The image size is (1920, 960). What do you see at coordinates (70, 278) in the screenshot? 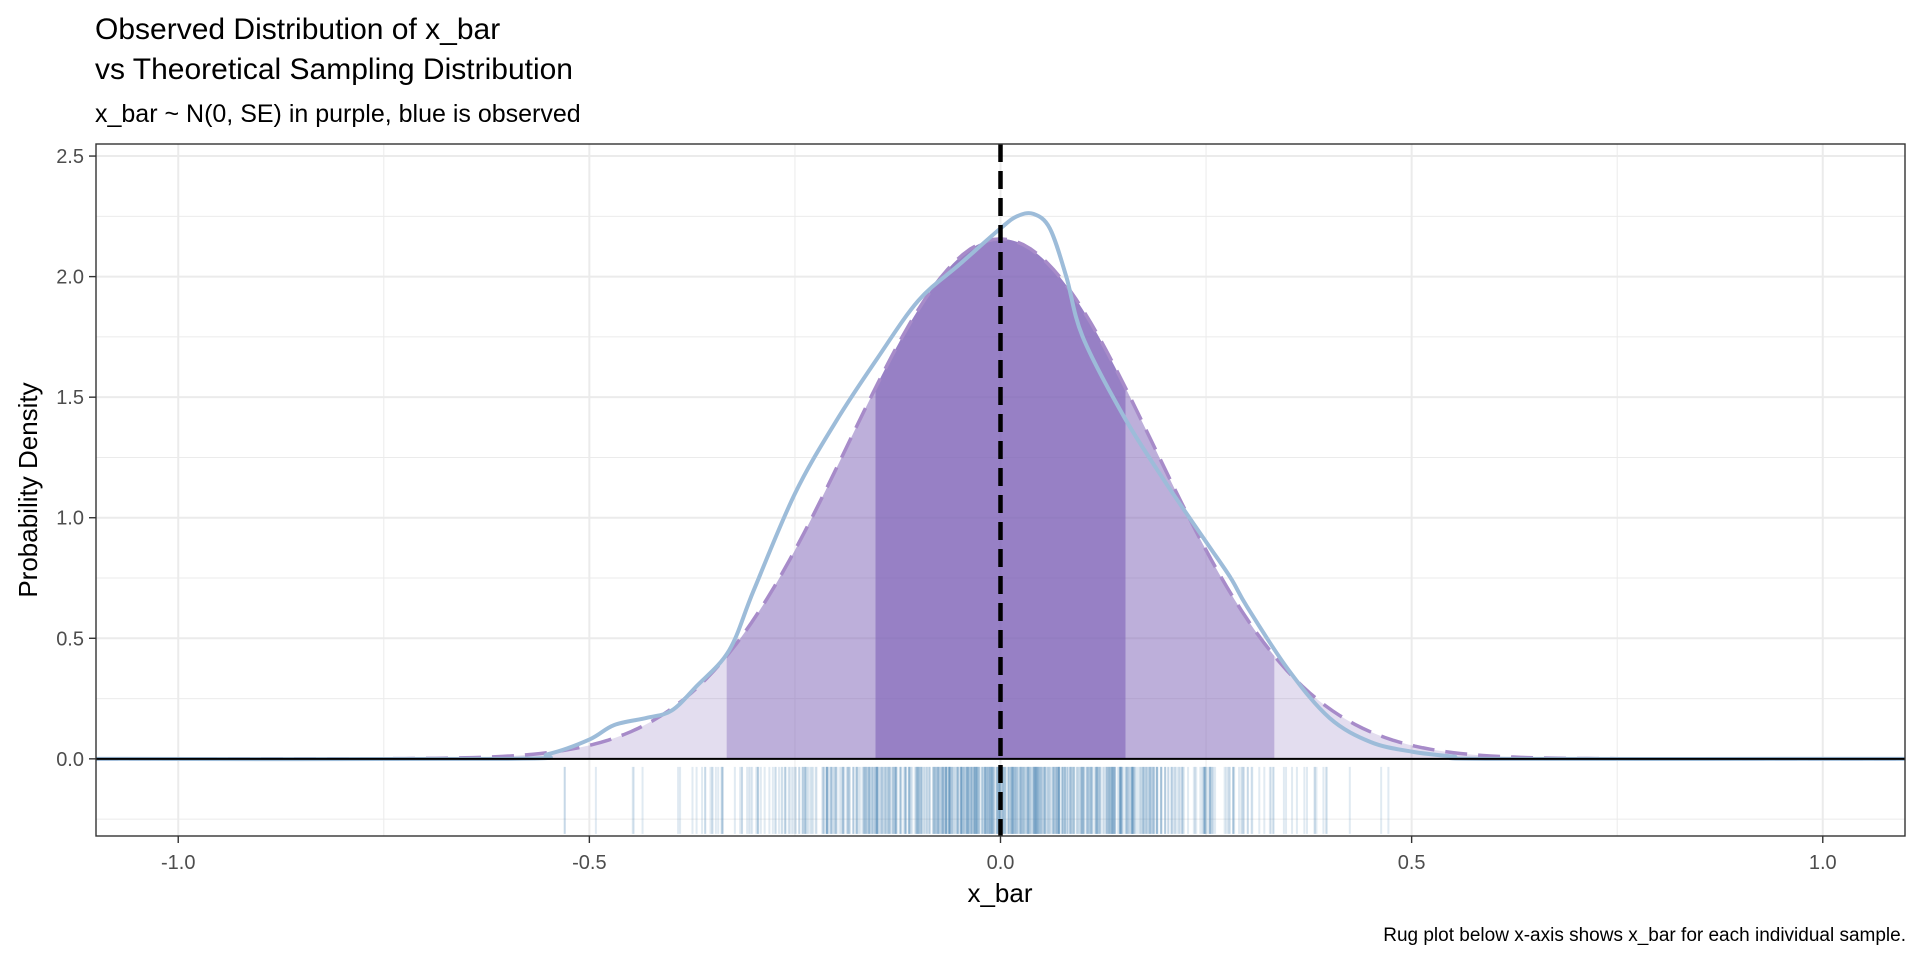
I see `y-tick-label: 2.0` at bounding box center [70, 278].